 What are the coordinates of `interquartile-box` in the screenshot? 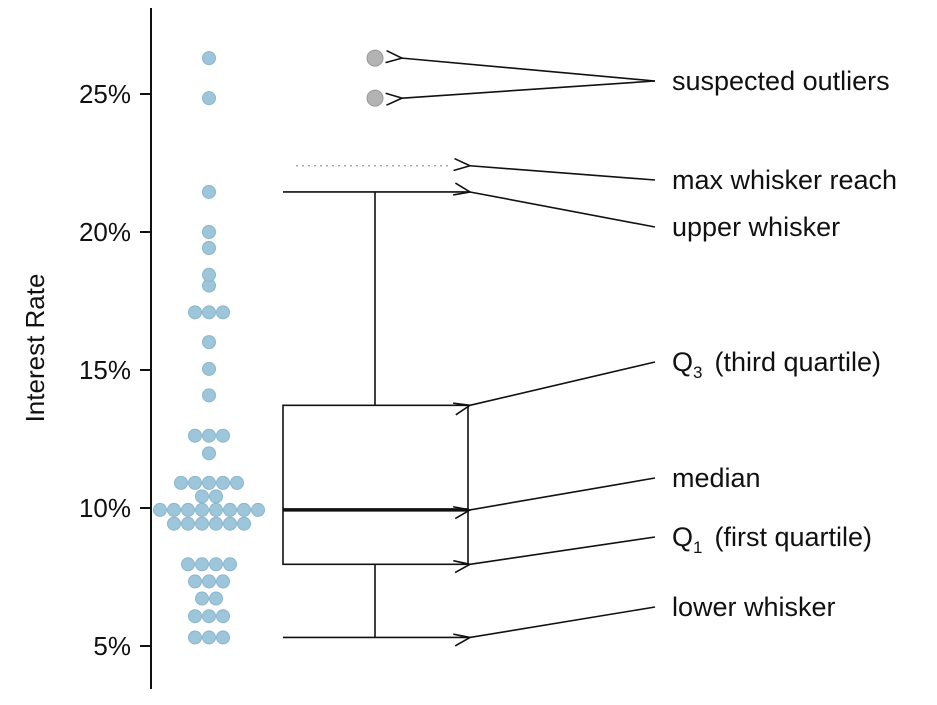 It's located at (375, 485).